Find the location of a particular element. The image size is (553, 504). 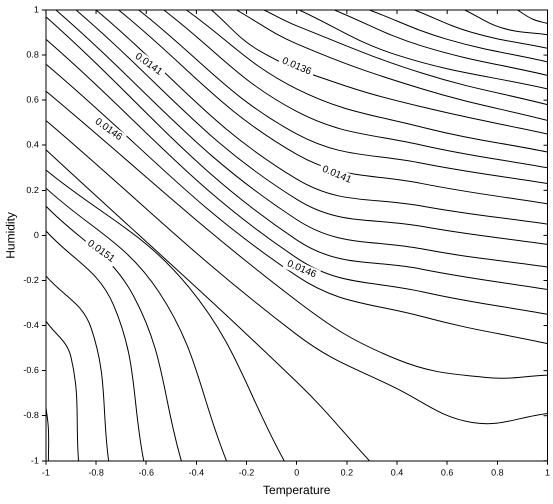

x-tick-label: -0.8 is located at coordinates (96, 473).